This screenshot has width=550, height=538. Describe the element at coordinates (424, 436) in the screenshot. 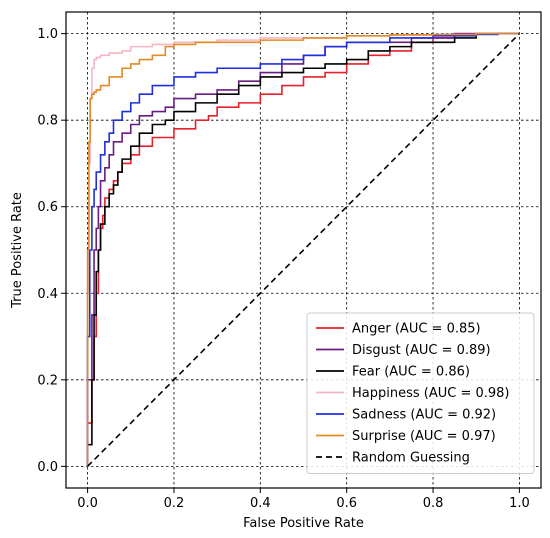

I see `legend-label: Surprise (AUC = 0.97)` at that location.